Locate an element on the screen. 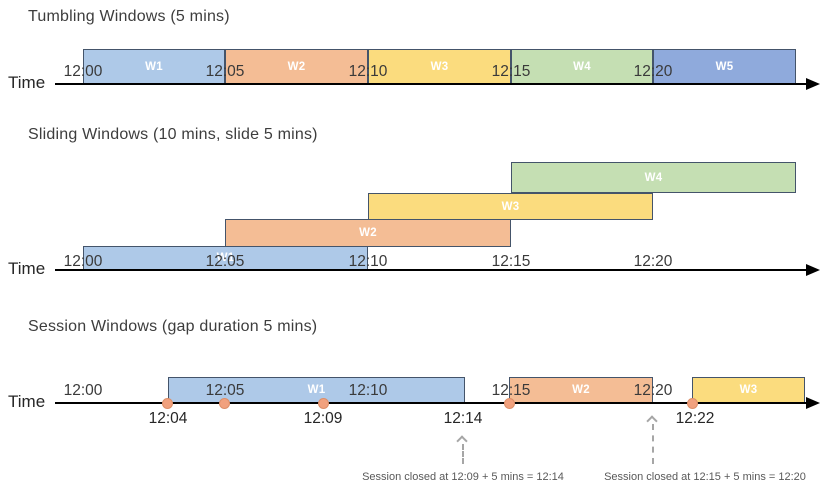 This screenshot has height=498, width=829. section-title: Tumbling Windows (5 mins) is located at coordinates (129, 16).